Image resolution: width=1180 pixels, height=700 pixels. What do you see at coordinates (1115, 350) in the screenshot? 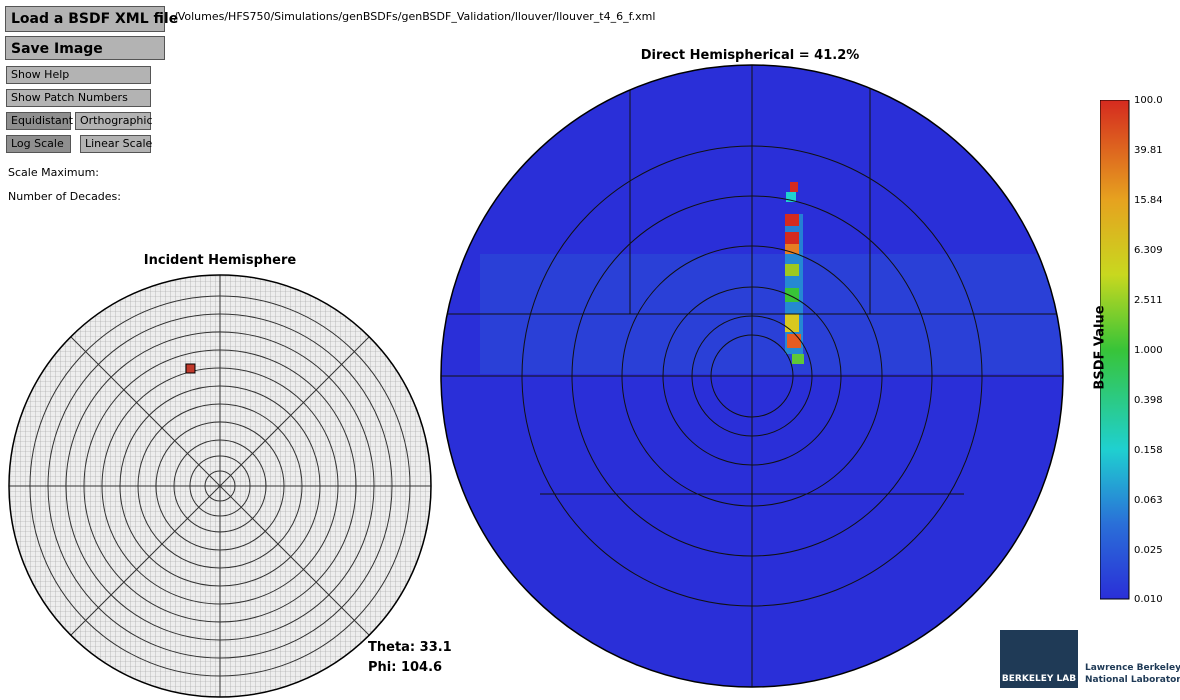
I see `colorbar` at bounding box center [1115, 350].